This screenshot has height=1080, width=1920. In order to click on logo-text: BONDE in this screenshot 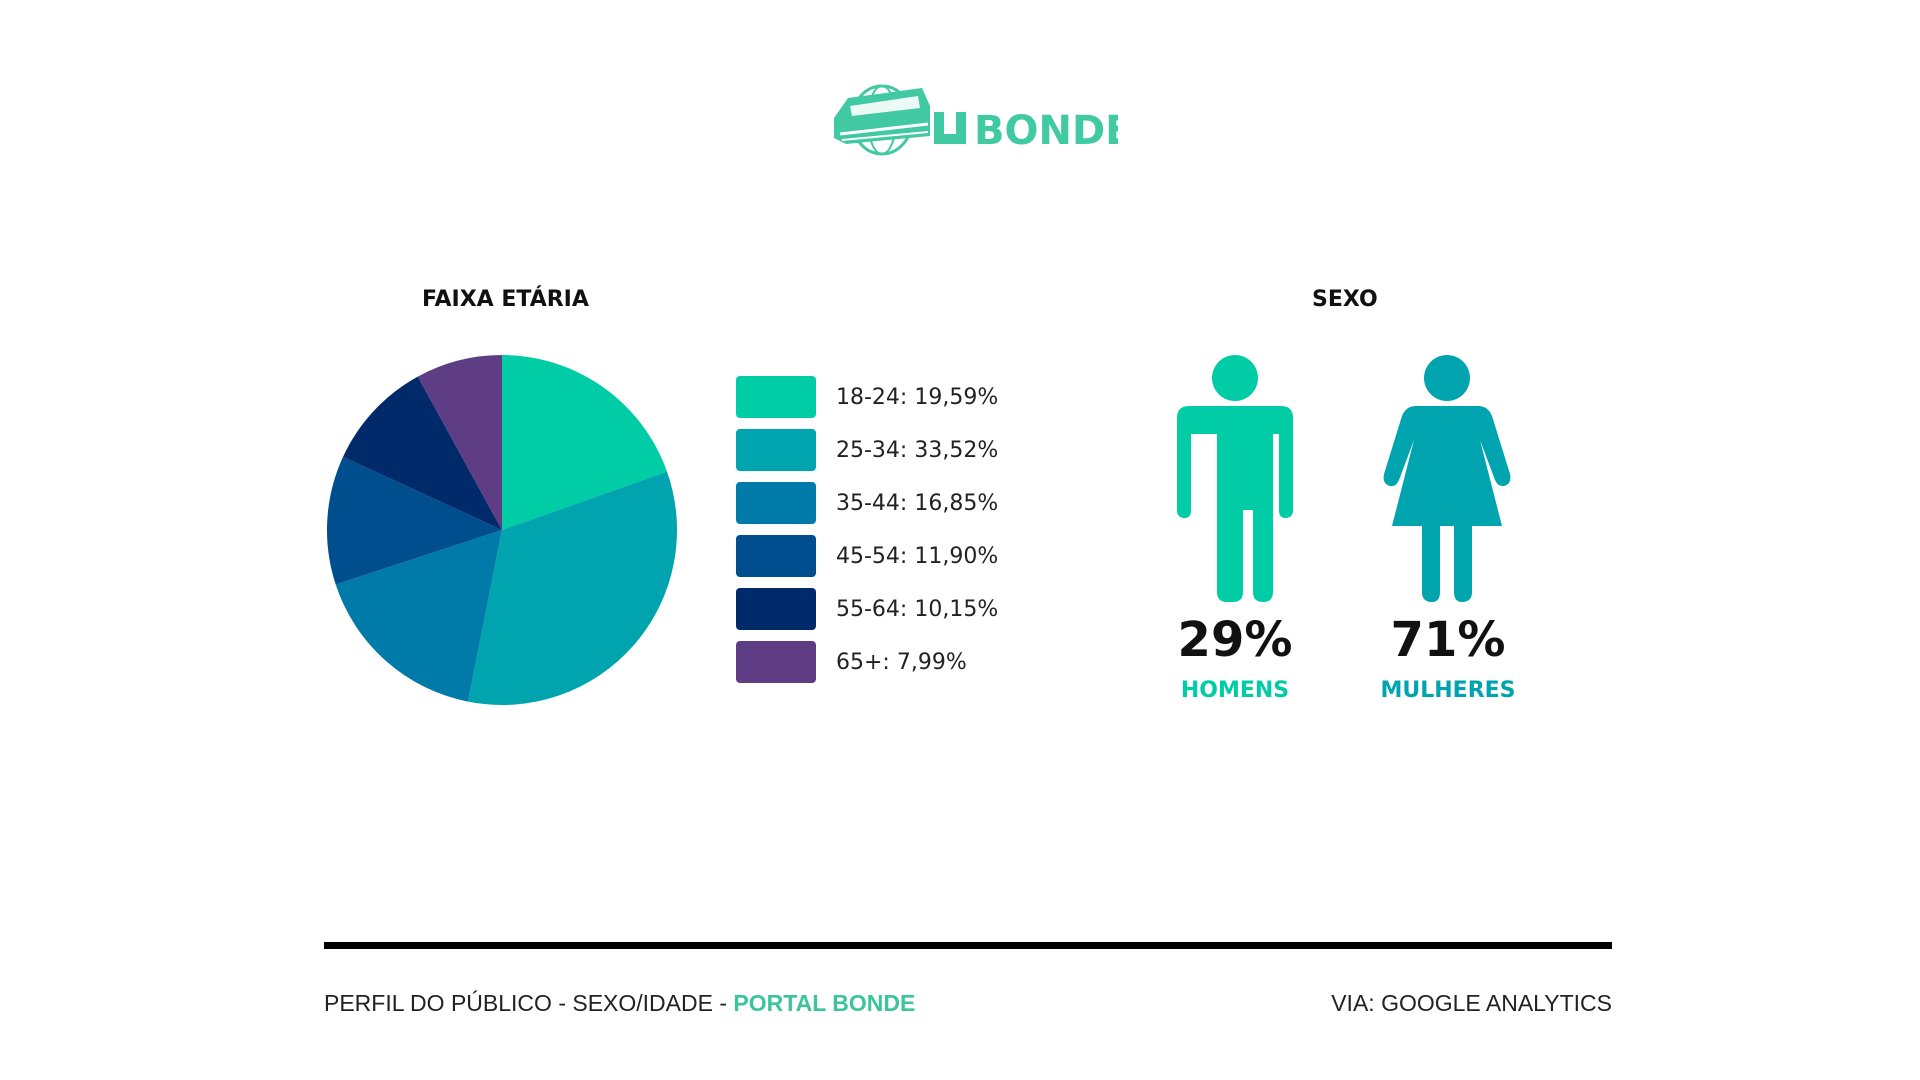, I will do `click(1046, 131)`.